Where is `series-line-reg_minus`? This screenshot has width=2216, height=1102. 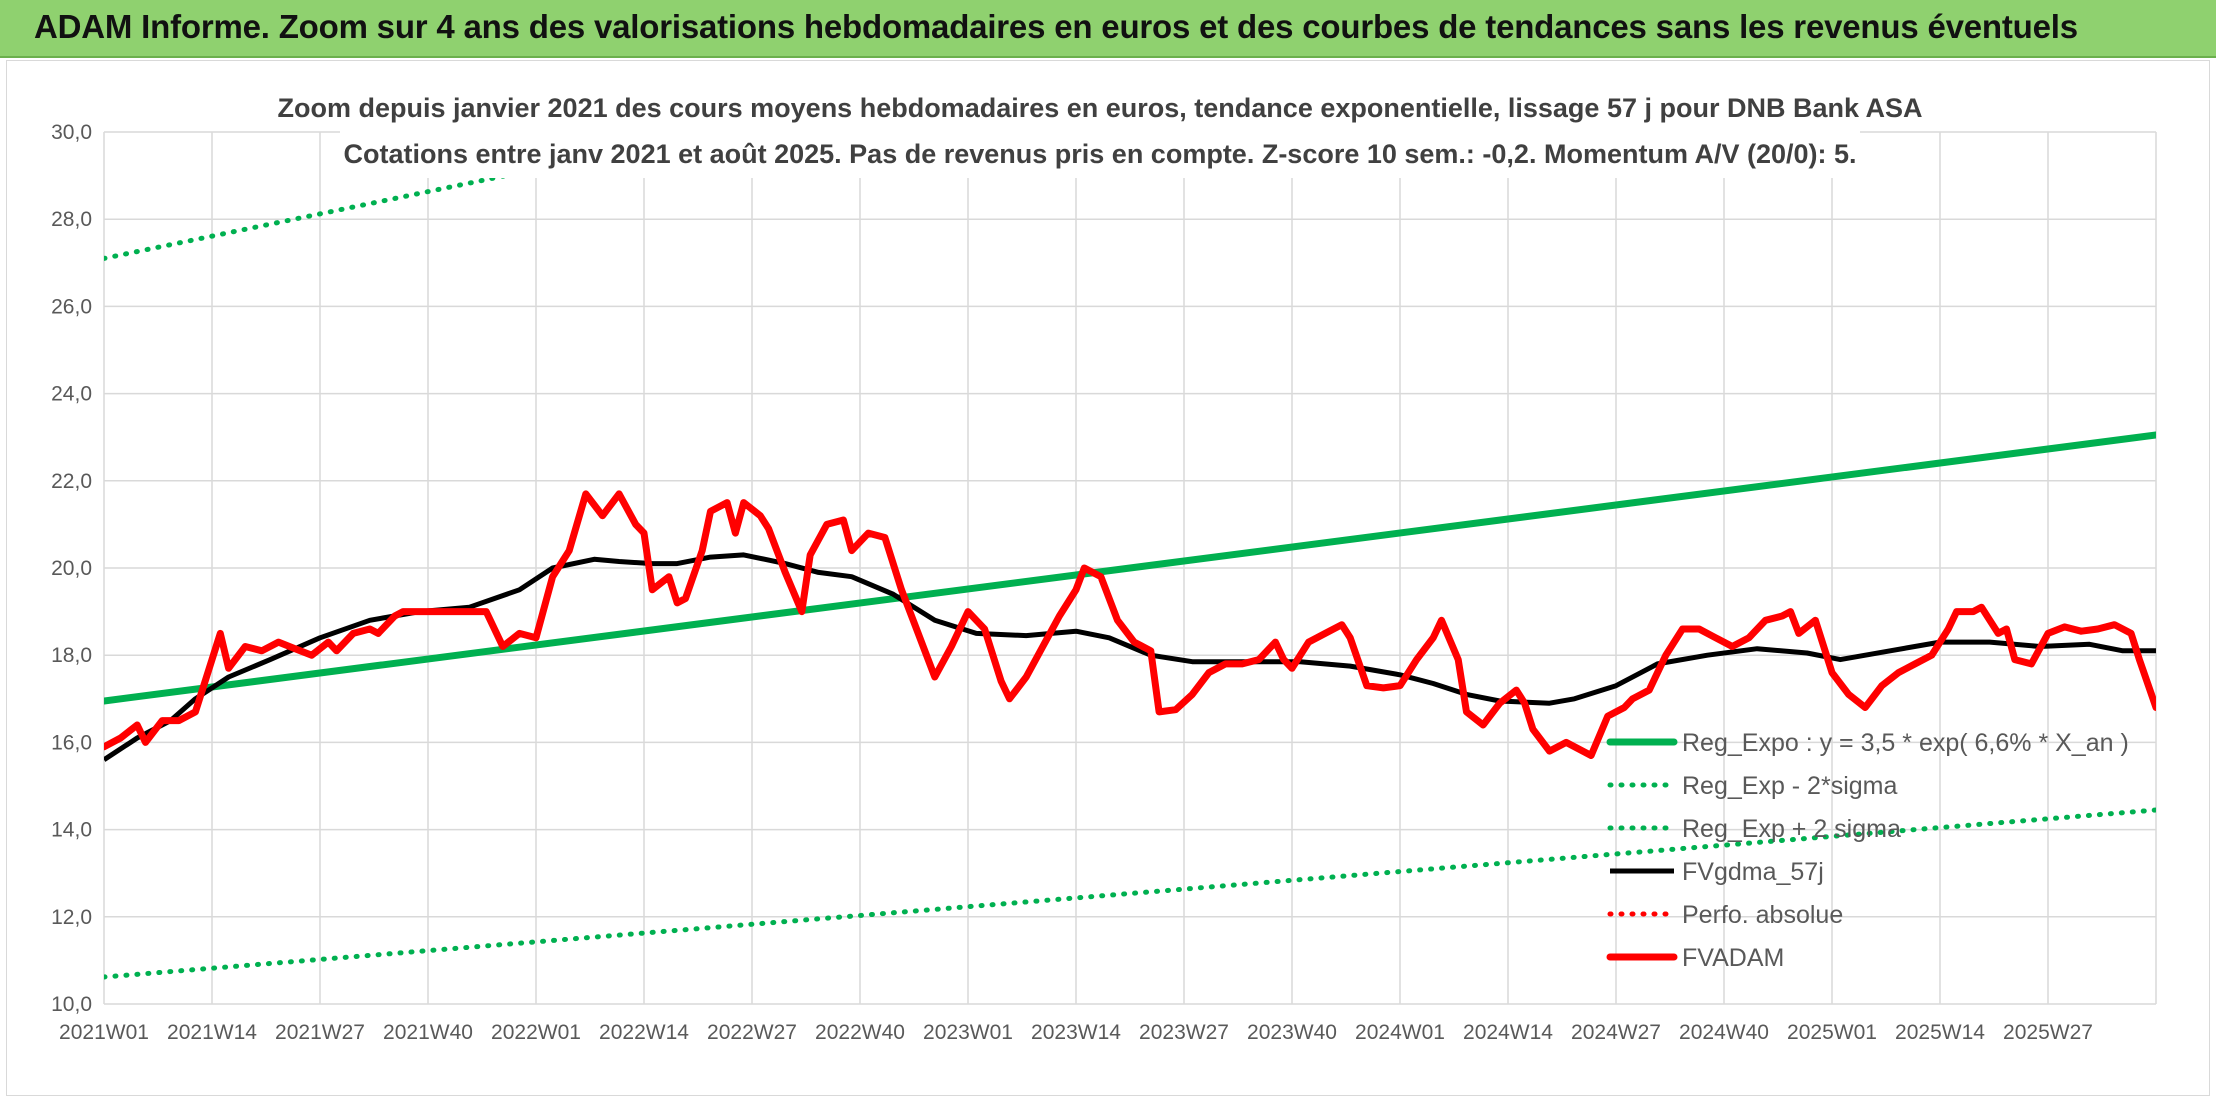
series-line-reg_minus is located at coordinates (1130, 893).